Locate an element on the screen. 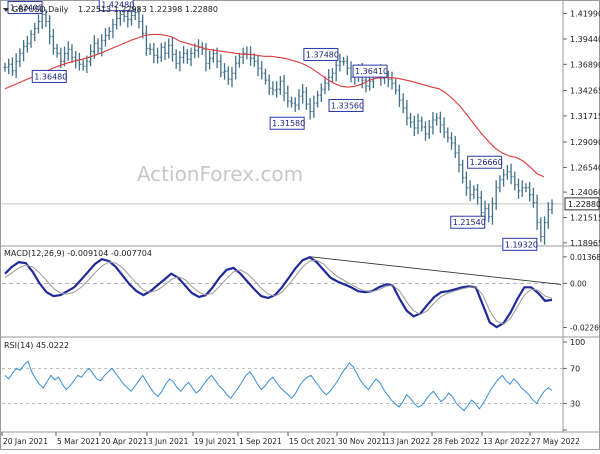 The image size is (600, 454). price-y-tick-label: 1.18965 is located at coordinates (585, 243).